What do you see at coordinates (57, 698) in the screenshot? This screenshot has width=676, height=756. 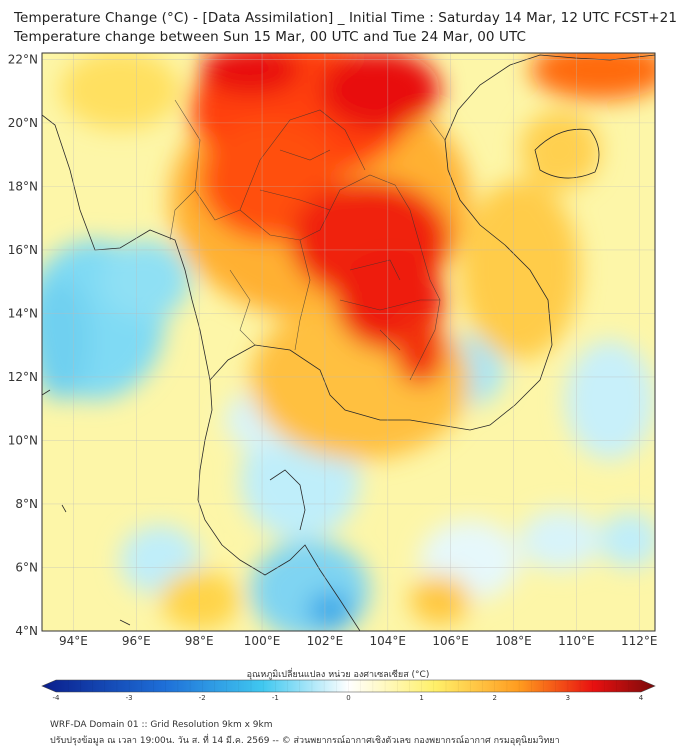 I see `colorbar-tick-label: -4` at bounding box center [57, 698].